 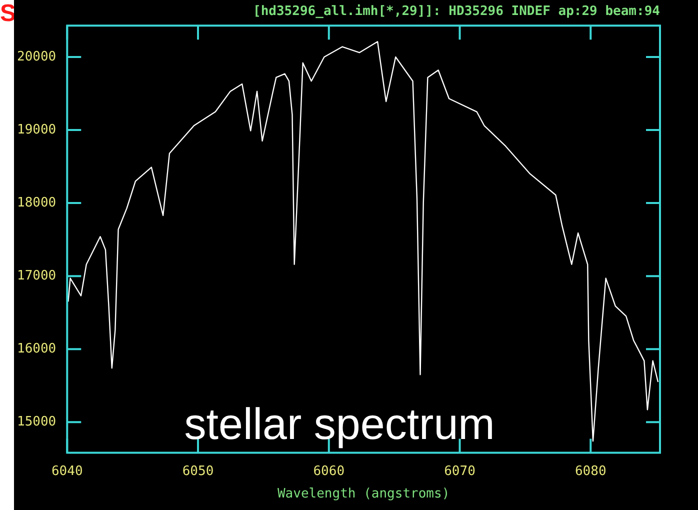 What do you see at coordinates (8, 14) in the screenshot?
I see `text: S` at bounding box center [8, 14].